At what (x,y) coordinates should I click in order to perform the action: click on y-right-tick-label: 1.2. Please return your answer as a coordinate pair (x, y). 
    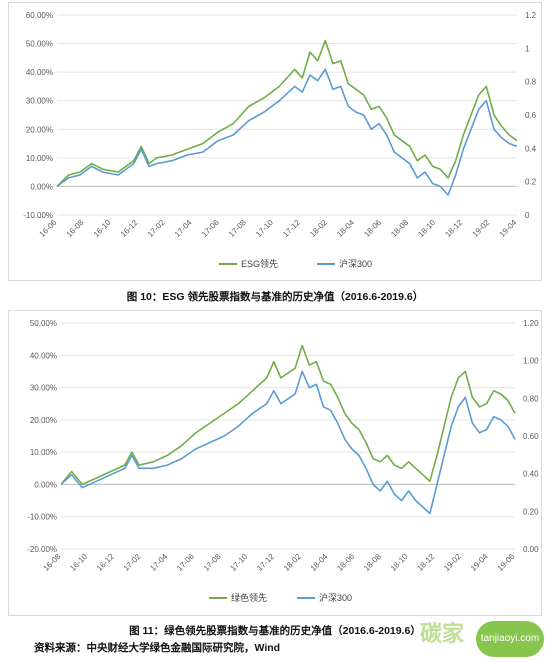
    Looking at the image, I should click on (531, 15).